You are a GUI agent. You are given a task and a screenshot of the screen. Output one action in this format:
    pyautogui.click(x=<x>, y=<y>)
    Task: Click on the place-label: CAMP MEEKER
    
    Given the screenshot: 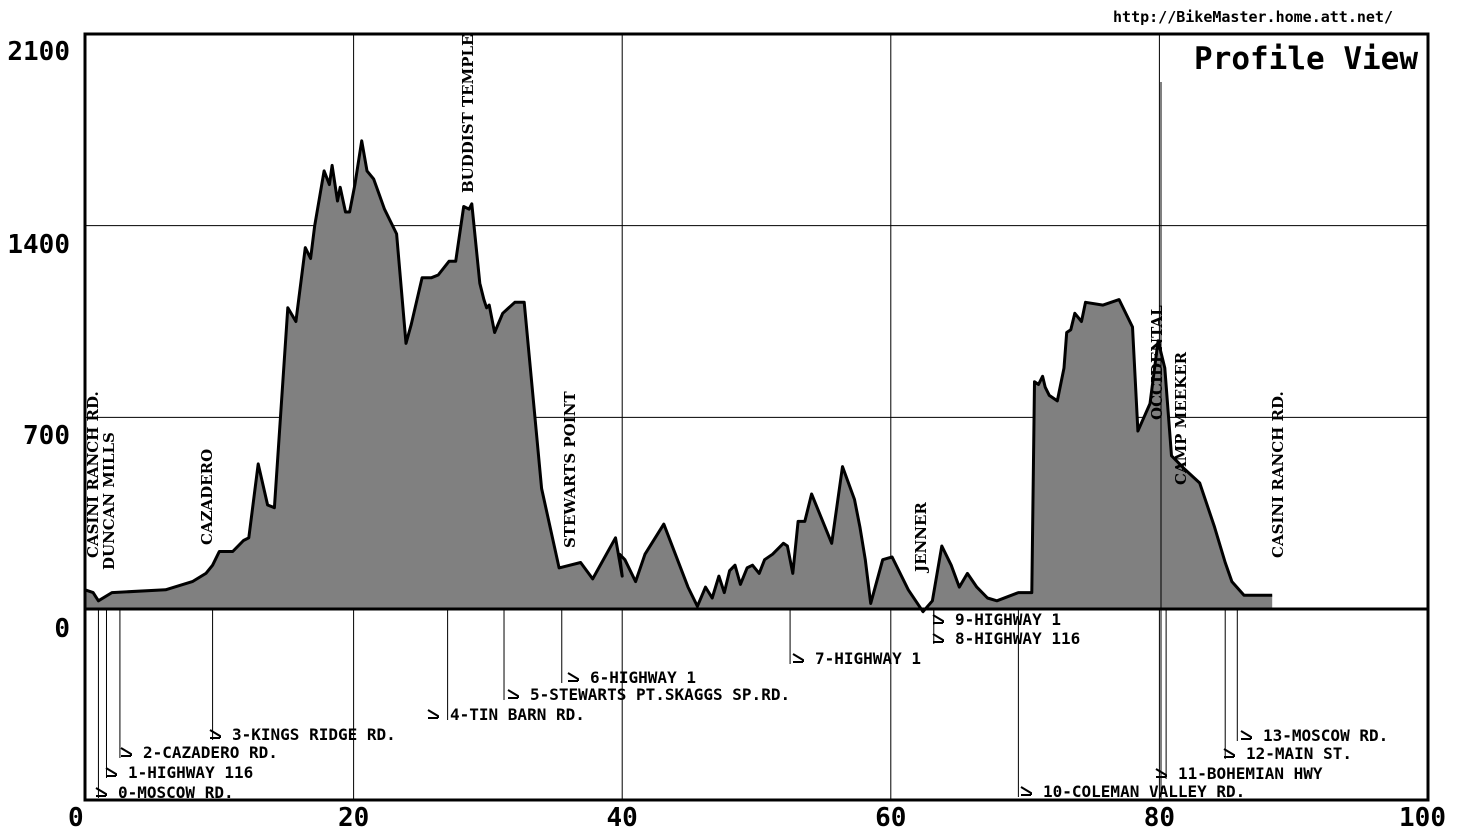 What is the action you would take?
    pyautogui.click(x=1181, y=418)
    